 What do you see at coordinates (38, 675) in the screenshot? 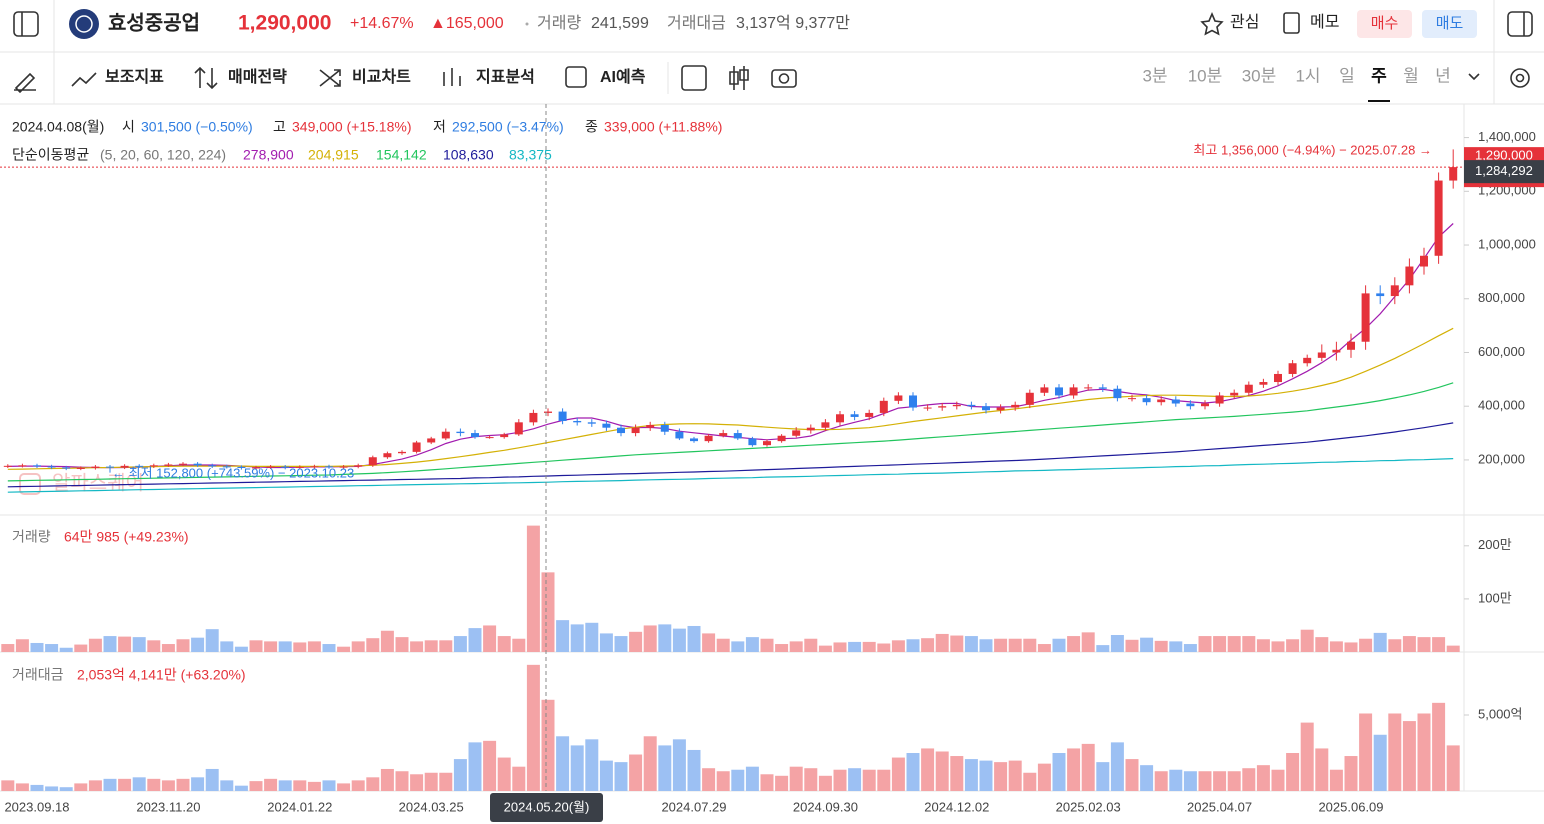
I see `amount-pane-label: 거래대금` at bounding box center [38, 675].